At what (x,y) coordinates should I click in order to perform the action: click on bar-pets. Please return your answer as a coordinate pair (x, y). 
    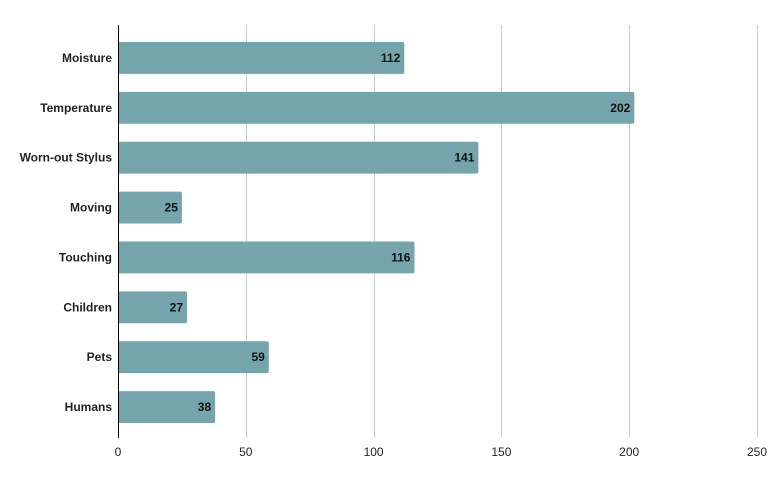
    Looking at the image, I should click on (193, 357).